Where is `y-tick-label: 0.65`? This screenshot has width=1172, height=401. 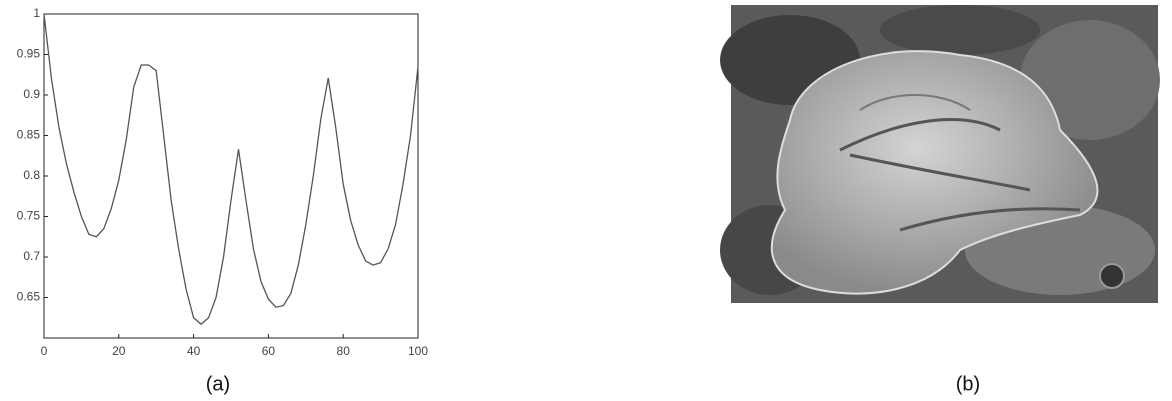
y-tick-label: 0.65 is located at coordinates (29, 297).